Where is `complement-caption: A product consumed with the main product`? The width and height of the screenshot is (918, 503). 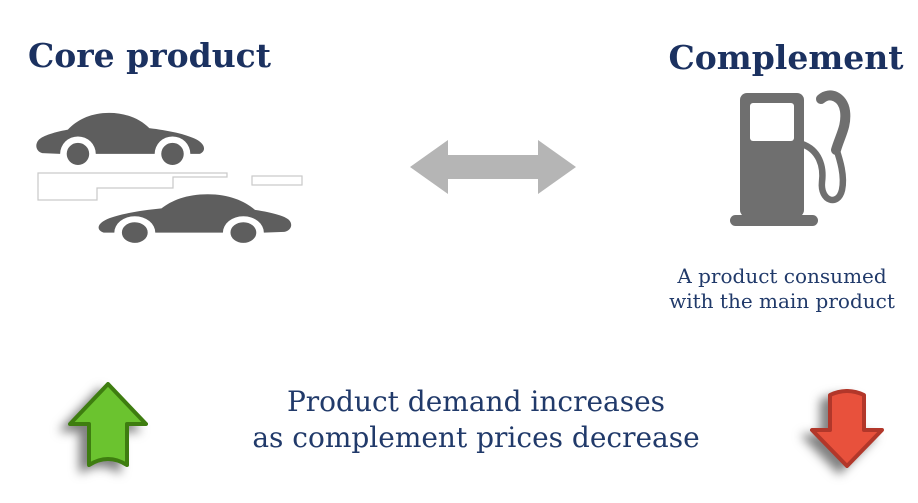 complement-caption: A product consumed with the main product is located at coordinates (779, 289).